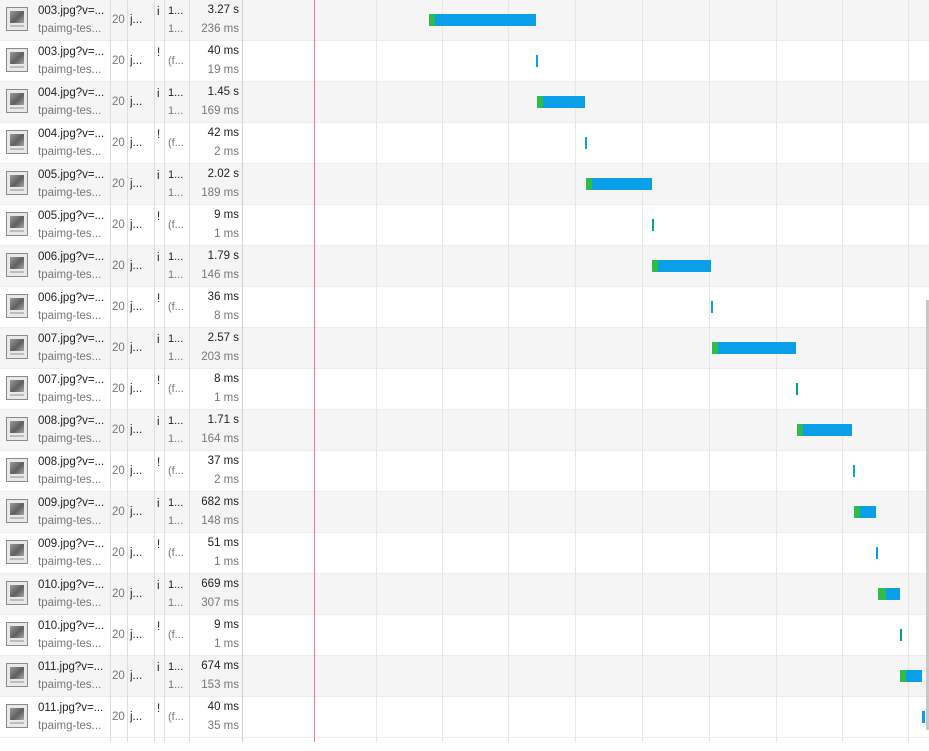 This screenshot has height=751, width=929. Describe the element at coordinates (242, 371) in the screenshot. I see `waterfall-divider` at that location.